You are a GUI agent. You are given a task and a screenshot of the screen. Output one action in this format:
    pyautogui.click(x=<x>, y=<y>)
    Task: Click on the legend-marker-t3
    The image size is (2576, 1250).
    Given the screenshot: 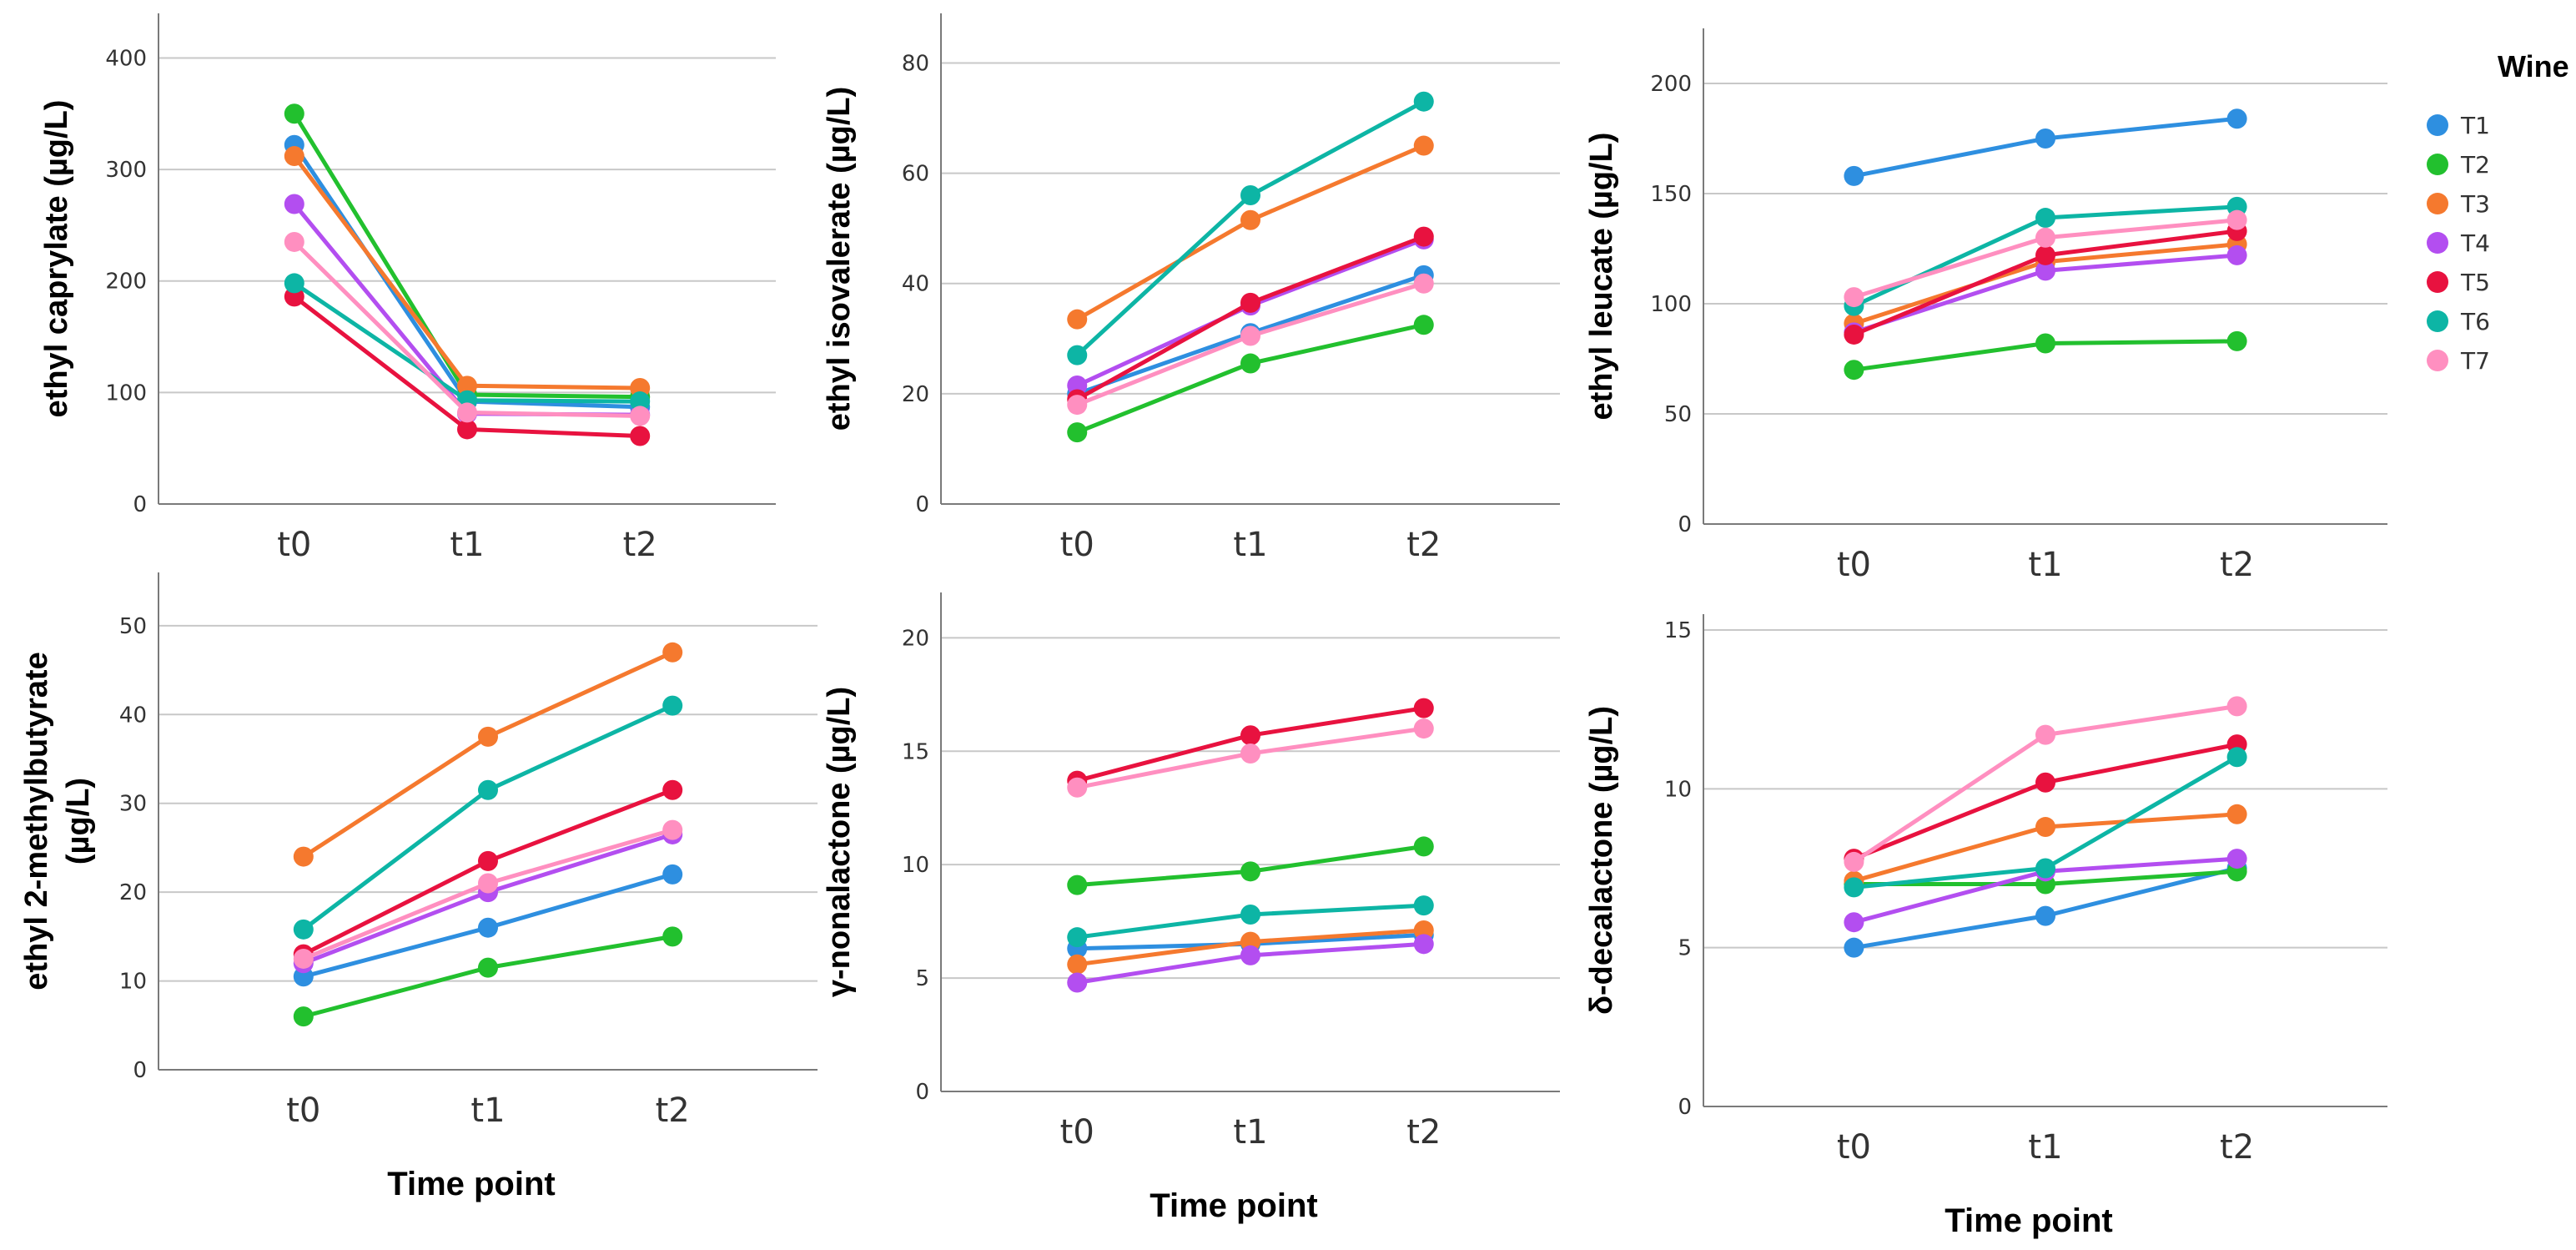 What is the action you would take?
    pyautogui.click(x=2437, y=203)
    